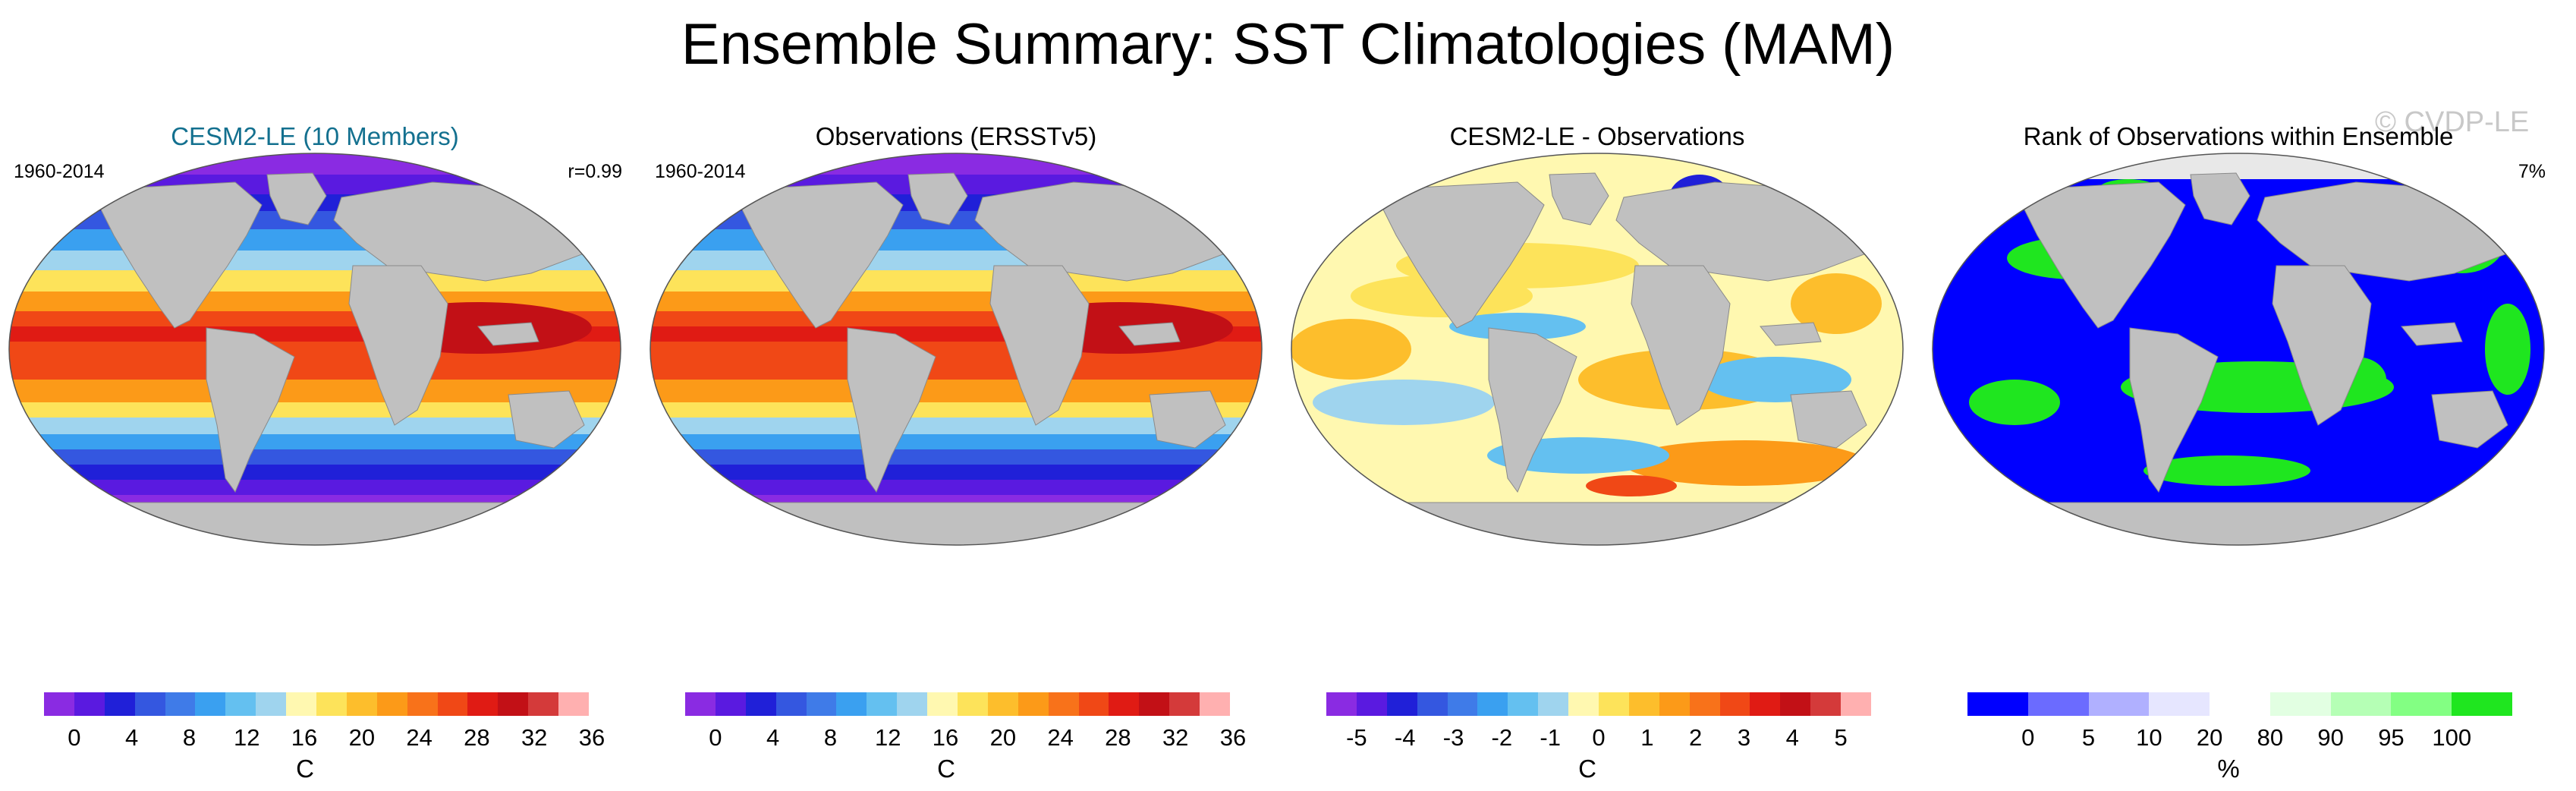  What do you see at coordinates (1405, 737) in the screenshot?
I see `colorbar-tick-label: -4` at bounding box center [1405, 737].